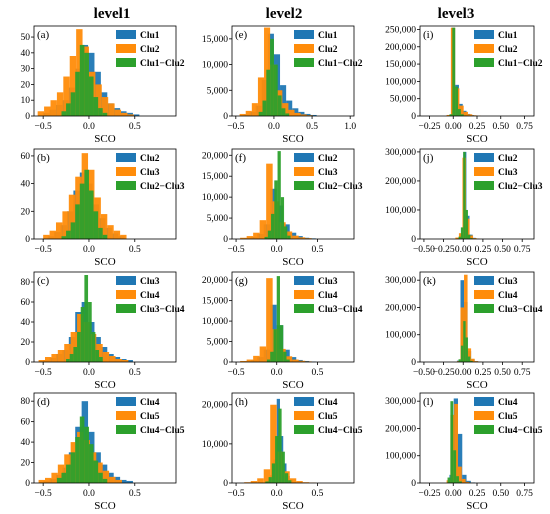 This screenshot has height=514, width=550. I want to click on xtick-label-i-3: 0.50, so click(500, 127).